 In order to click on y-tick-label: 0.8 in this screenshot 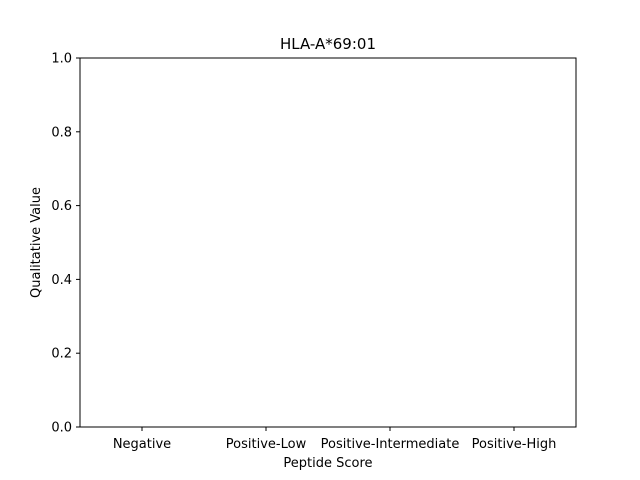, I will do `click(61, 132)`.